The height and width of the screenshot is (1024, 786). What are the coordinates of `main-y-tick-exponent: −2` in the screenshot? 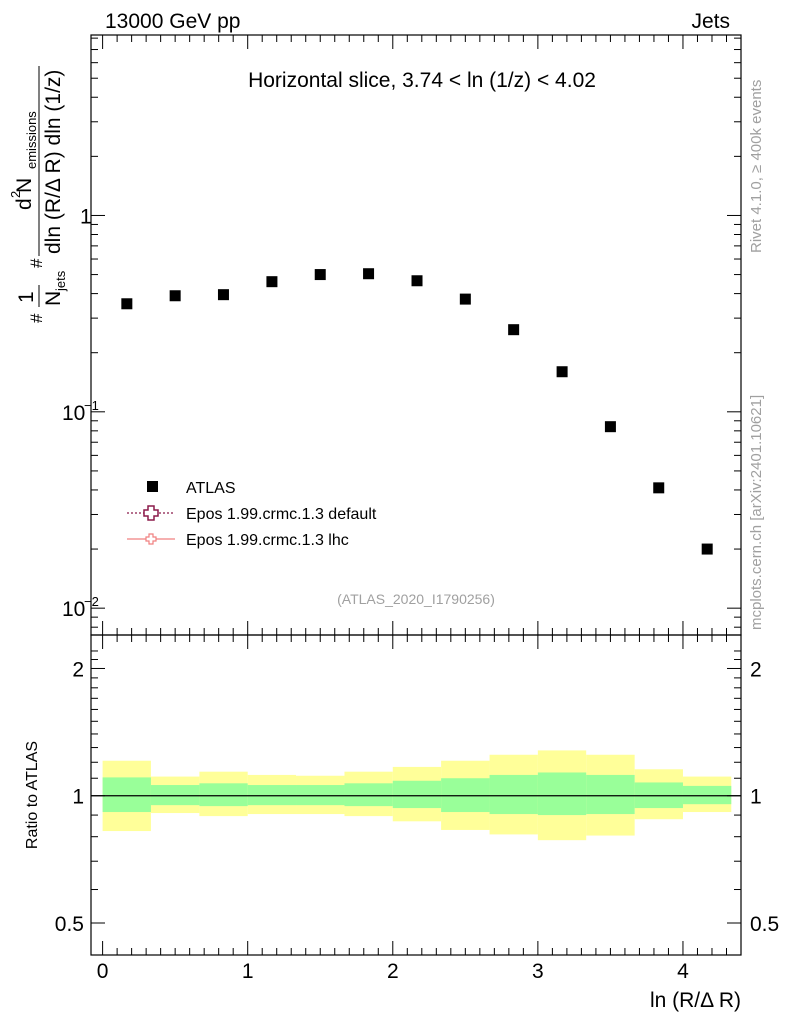 It's located at (91, 601).